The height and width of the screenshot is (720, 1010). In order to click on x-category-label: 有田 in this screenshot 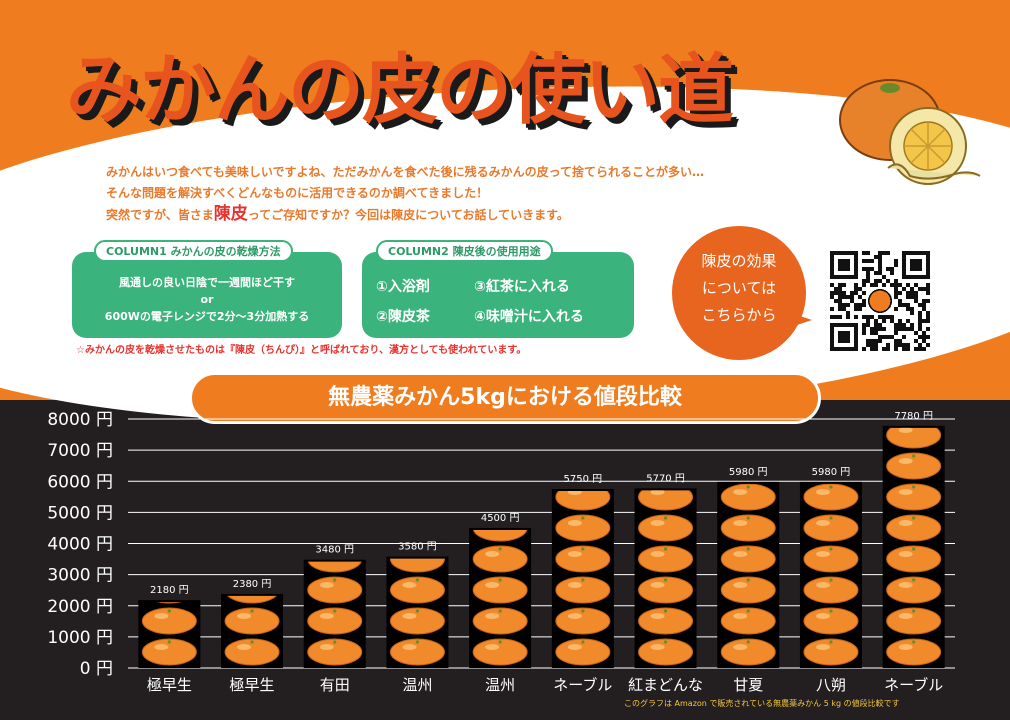, I will do `click(335, 685)`.